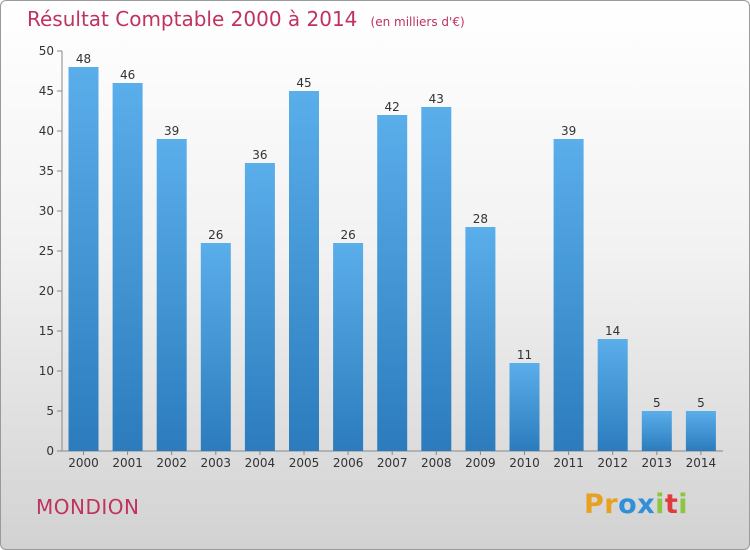 The image size is (750, 550). Describe the element at coordinates (46, 371) in the screenshot. I see `y-tick-label: 10` at that location.